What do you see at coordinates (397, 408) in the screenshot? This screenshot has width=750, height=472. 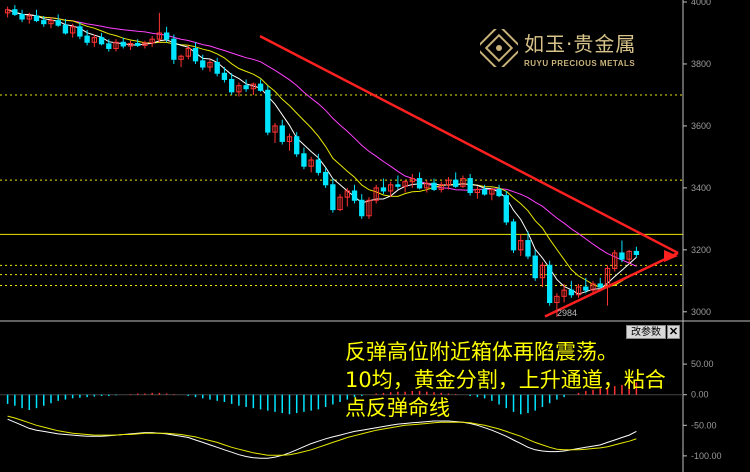 I see `annotation-line-3: 点反弹命线` at bounding box center [397, 408].